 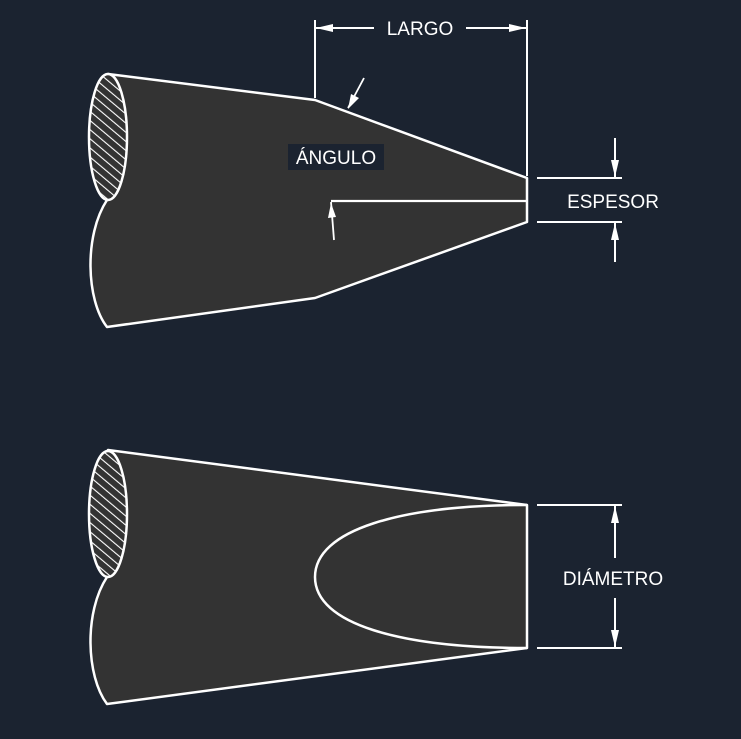 What do you see at coordinates (332, 210) in the screenshot?
I see `angle-arrowhead-bottom` at bounding box center [332, 210].